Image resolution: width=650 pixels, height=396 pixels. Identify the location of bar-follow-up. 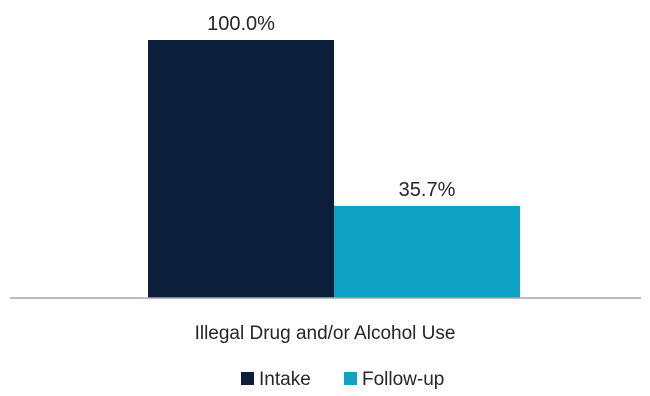
(427, 251).